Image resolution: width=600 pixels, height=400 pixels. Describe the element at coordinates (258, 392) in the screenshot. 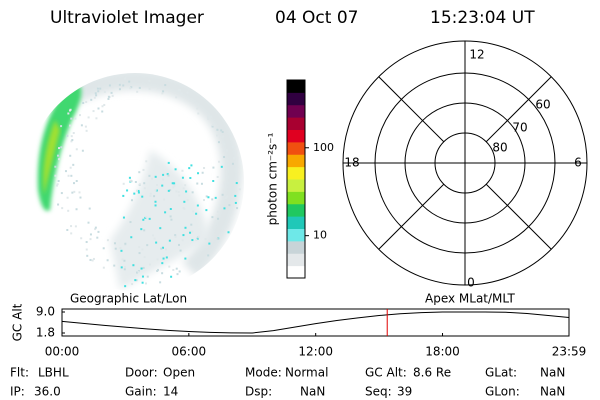

I see `info-label: Dsp:` at that location.